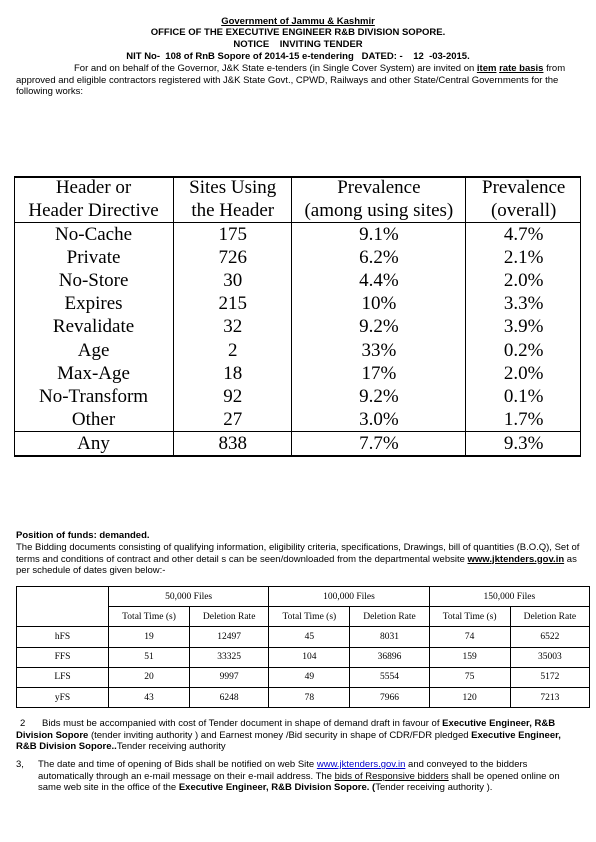 The height and width of the screenshot is (842, 596). What do you see at coordinates (486, 68) in the screenshot?
I see `item-rate-a: item` at bounding box center [486, 68].